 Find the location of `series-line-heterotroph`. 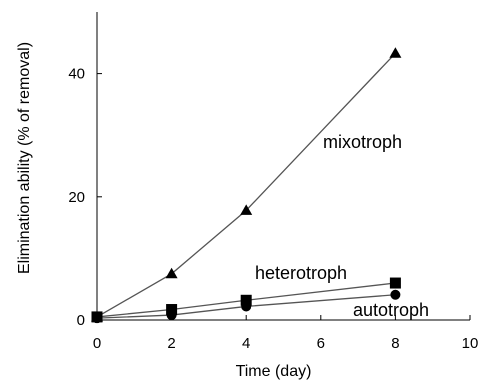

series-line-heterotroph is located at coordinates (246, 300).